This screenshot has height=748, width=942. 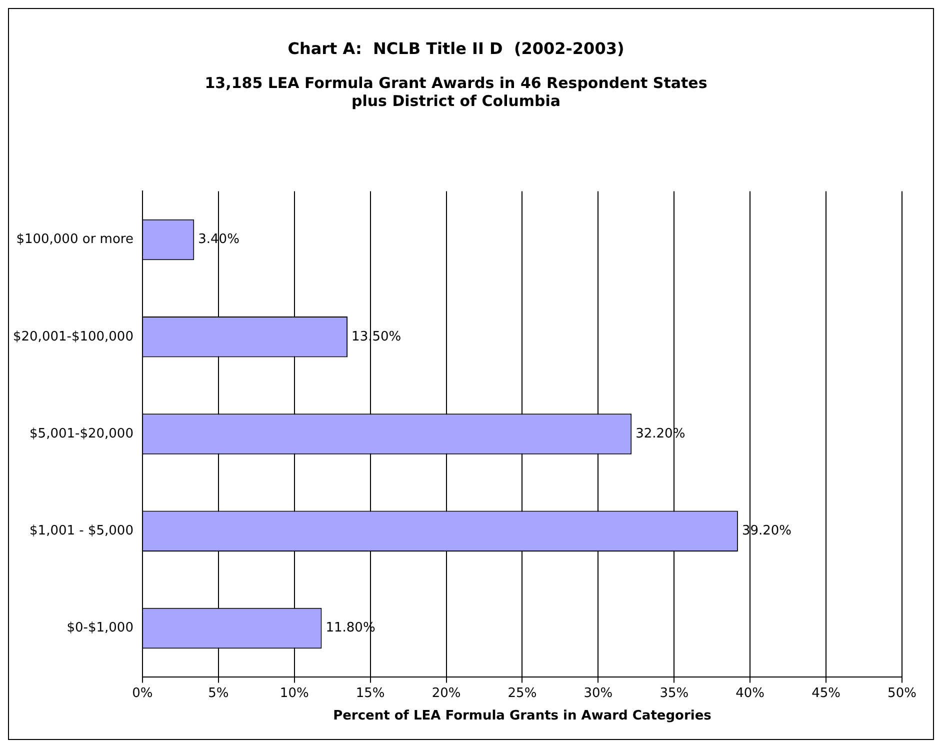 What do you see at coordinates (75, 240) in the screenshot?
I see `y-tick-label: $100,000 or more` at bounding box center [75, 240].